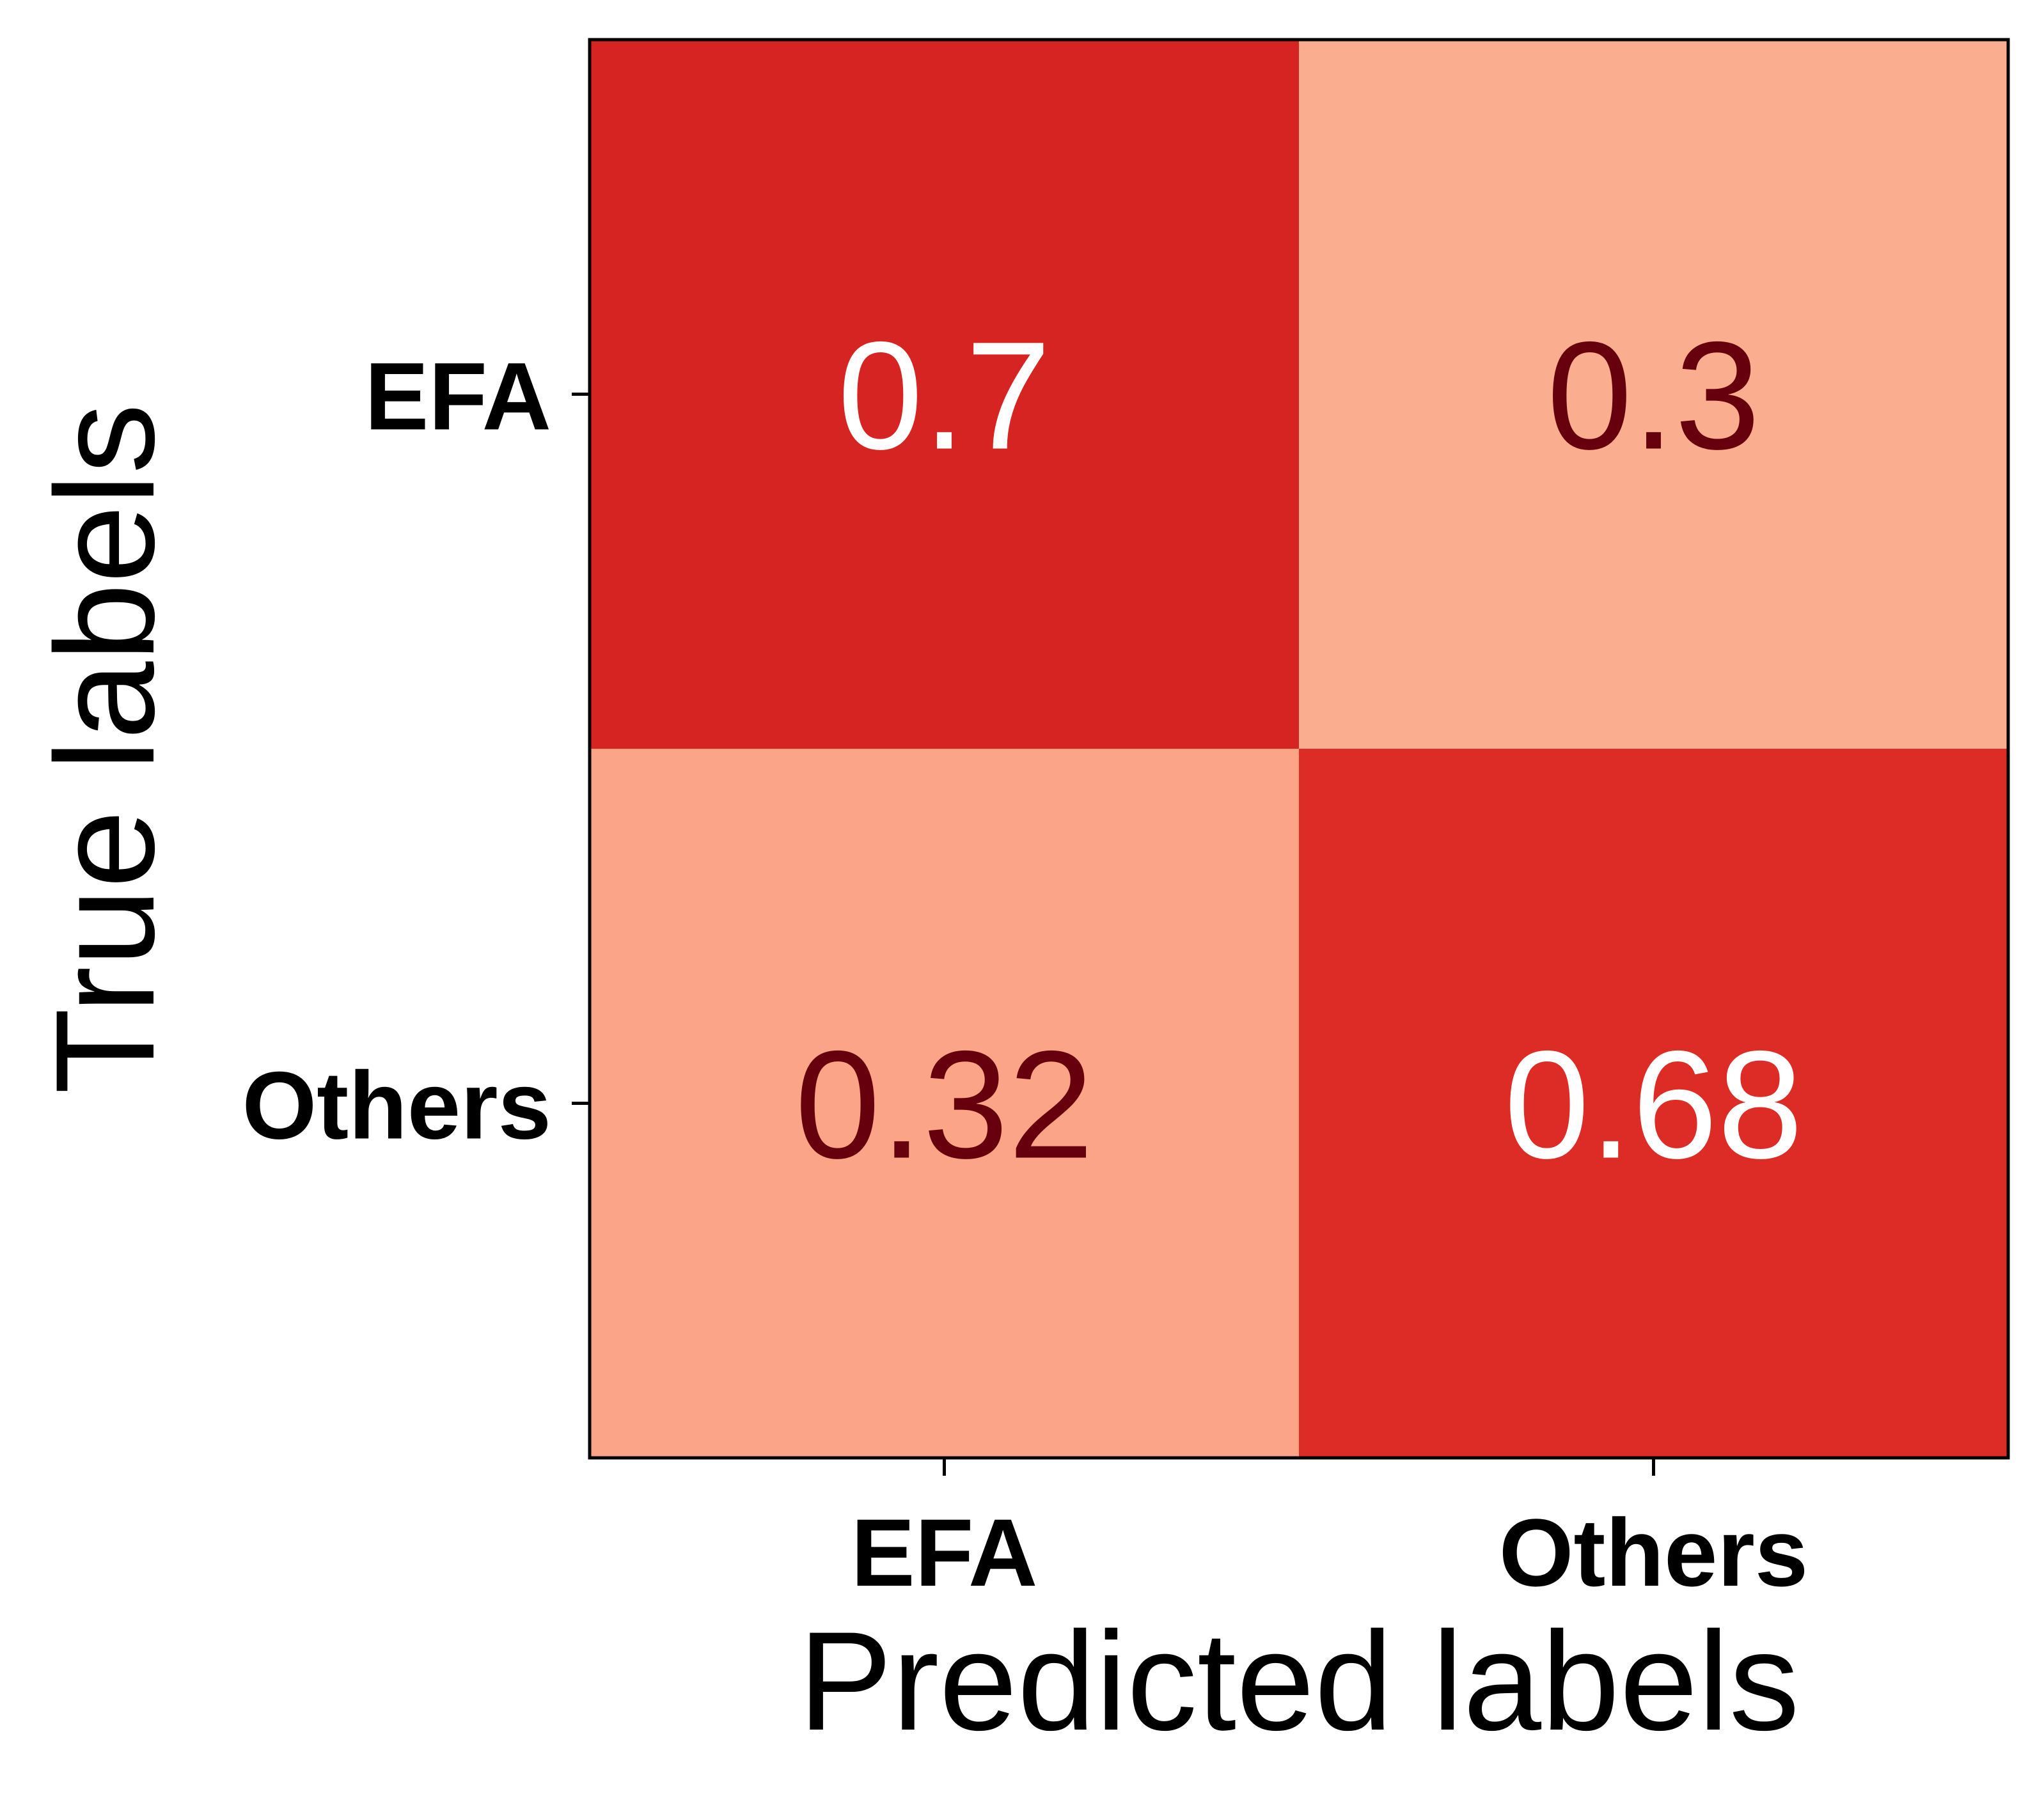 This screenshot has width=2044, height=1798. Describe the element at coordinates (944, 1552) in the screenshot. I see `x-tick-label-0: EFA` at that location.